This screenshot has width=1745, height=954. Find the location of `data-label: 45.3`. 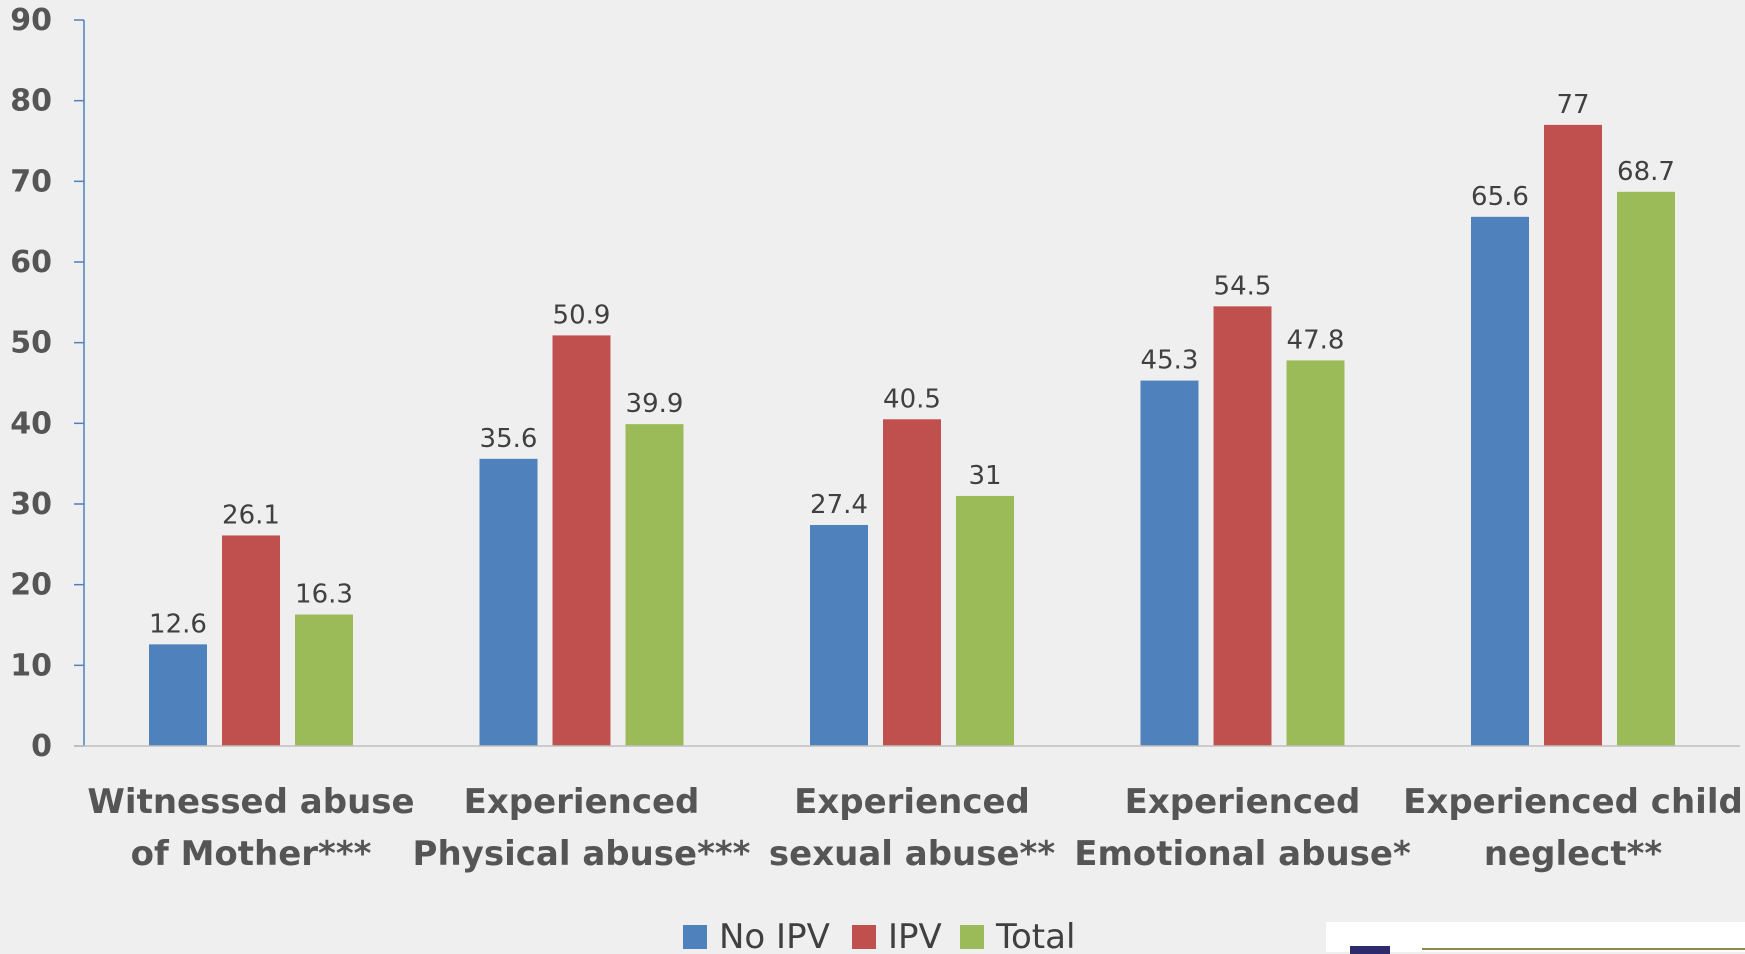

data-label: 45.3 is located at coordinates (1170, 361).